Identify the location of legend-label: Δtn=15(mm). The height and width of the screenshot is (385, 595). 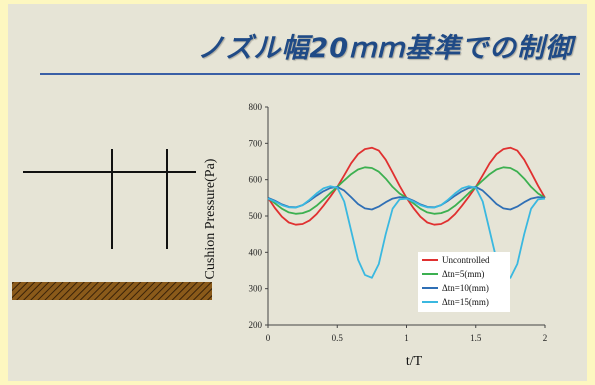
(465, 302).